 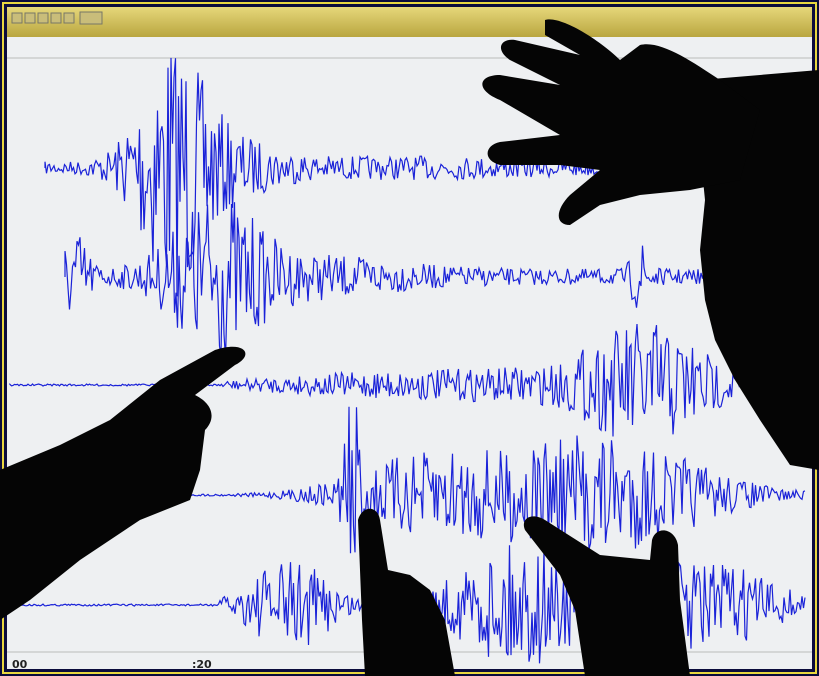 I want to click on pointing-finger, so click(x=406, y=592).